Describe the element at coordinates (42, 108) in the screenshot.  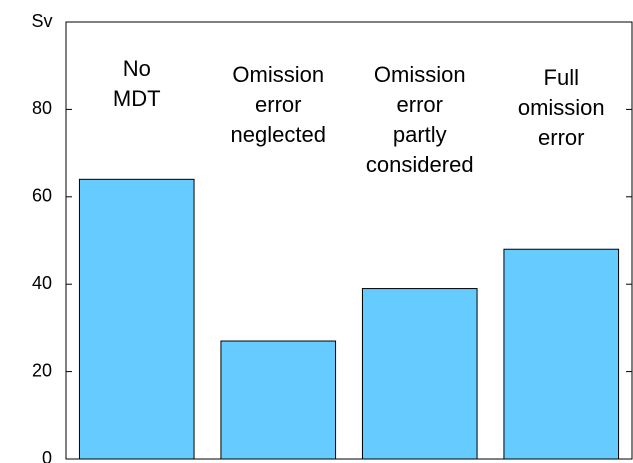
I see `y-tick-label: 80` at that location.